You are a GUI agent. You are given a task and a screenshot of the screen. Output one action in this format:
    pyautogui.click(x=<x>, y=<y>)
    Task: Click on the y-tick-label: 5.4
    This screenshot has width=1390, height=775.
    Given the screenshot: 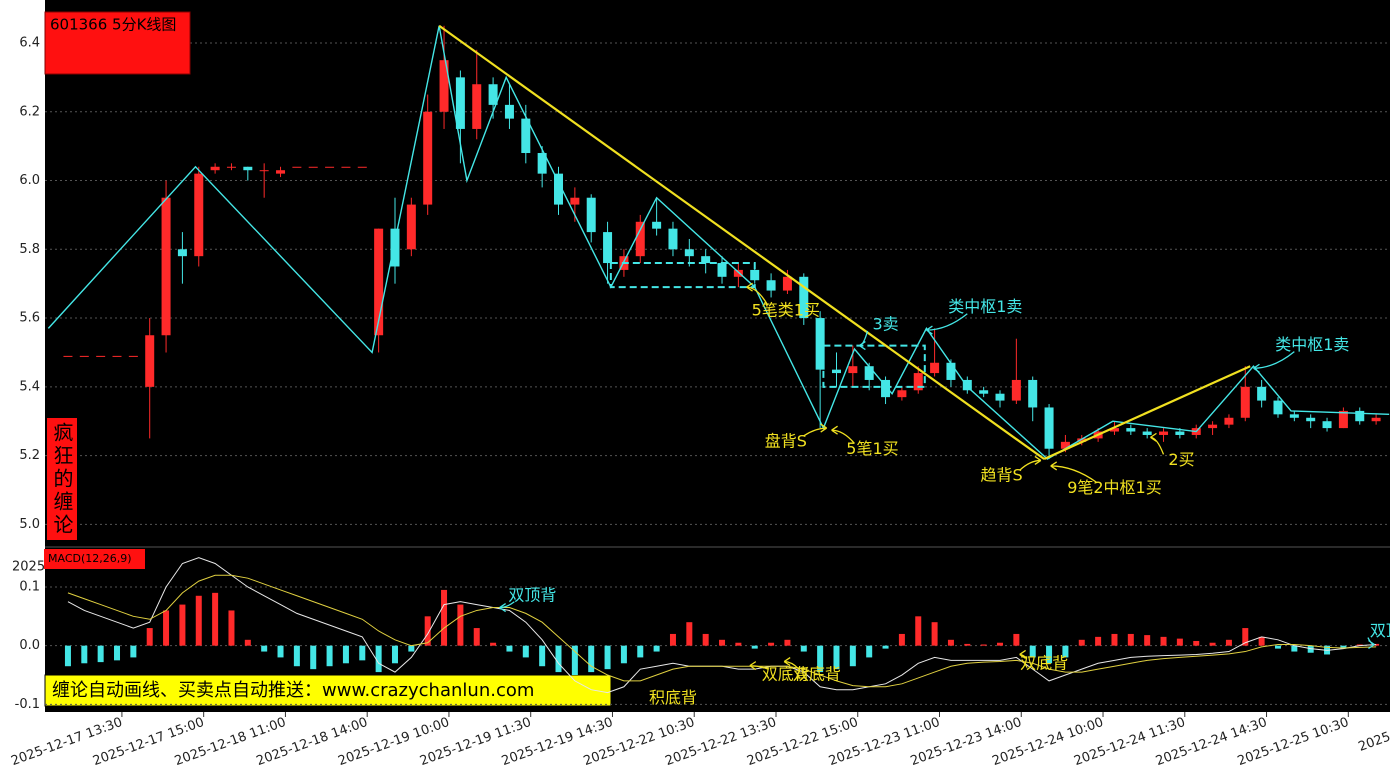 What is the action you would take?
    pyautogui.click(x=29, y=386)
    